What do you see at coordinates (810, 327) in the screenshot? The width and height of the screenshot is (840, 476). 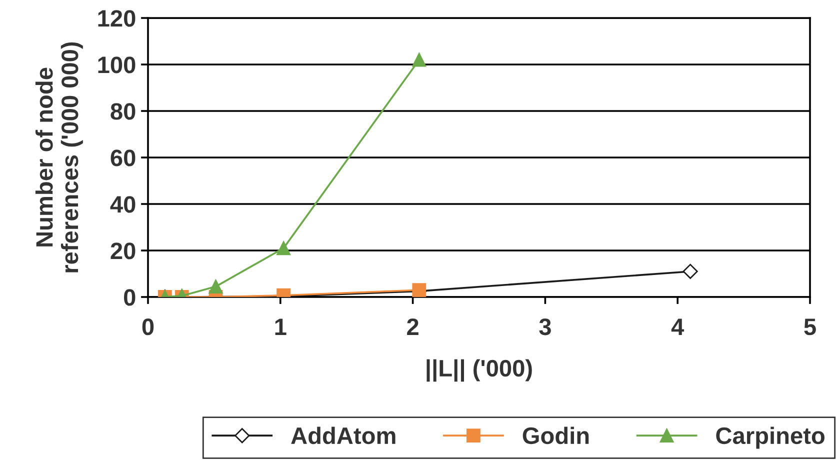 I see `x-tick-label: 5` at bounding box center [810, 327].